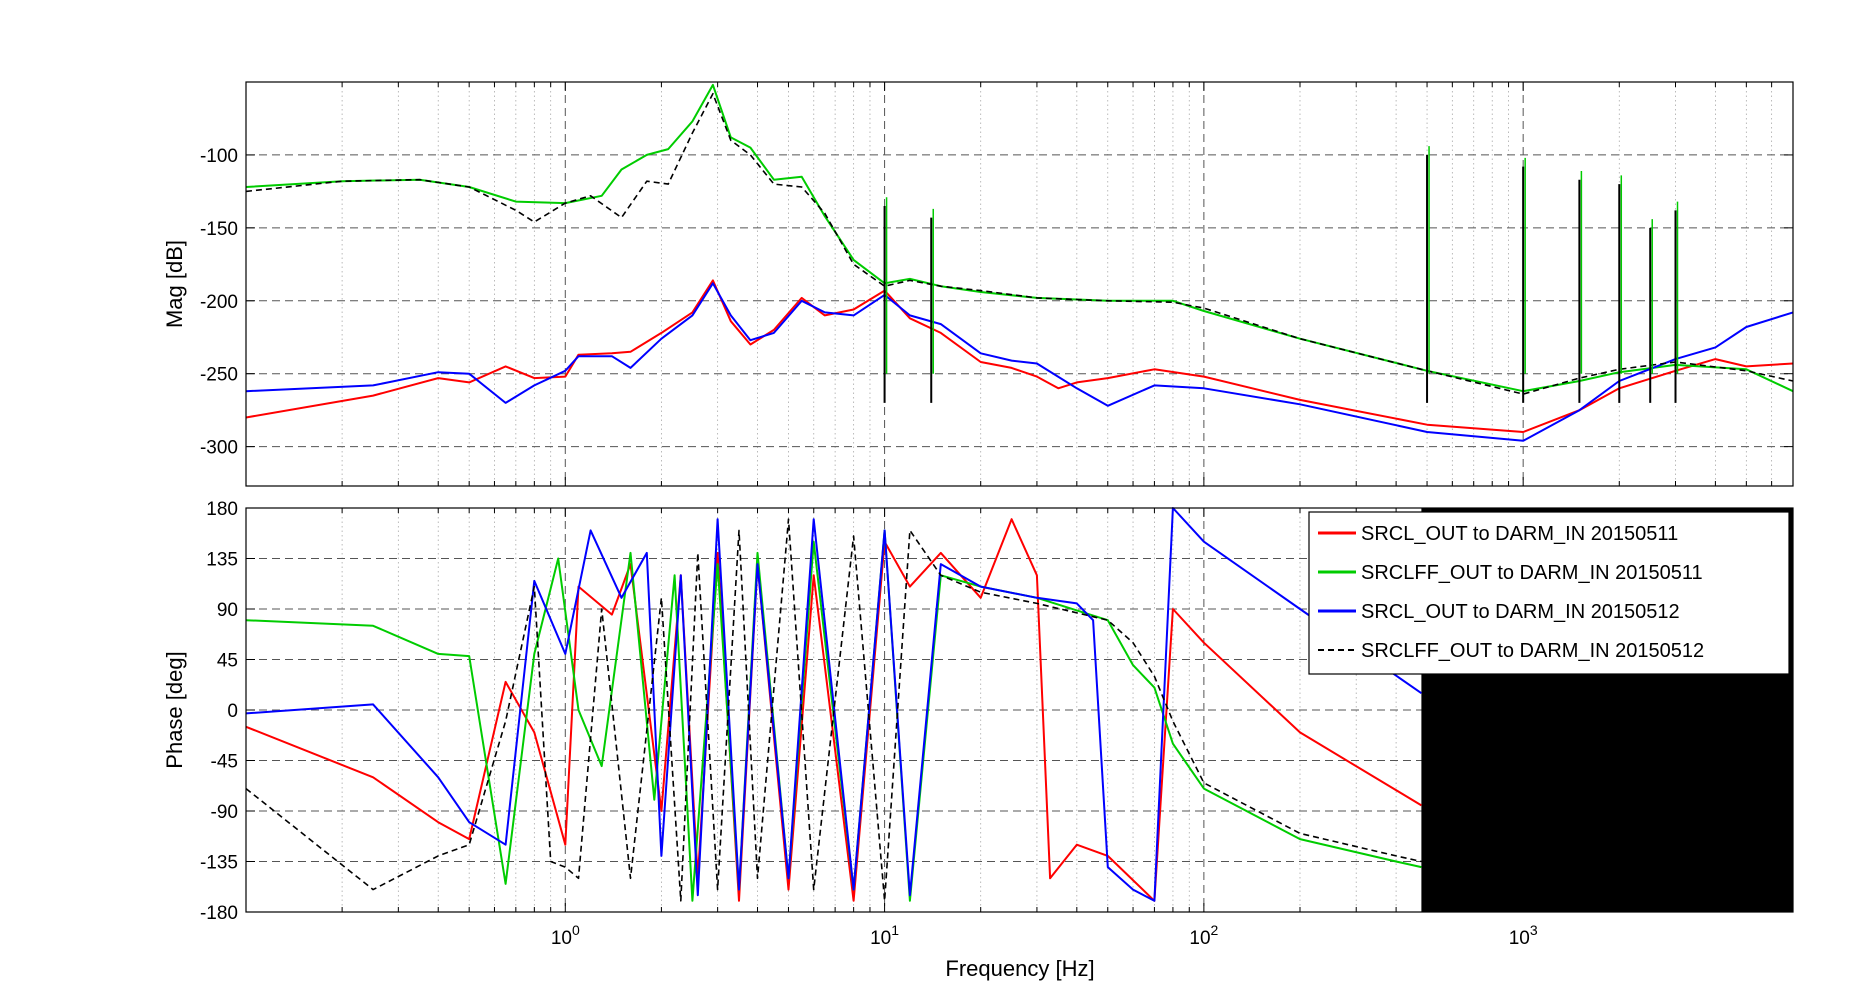  I want to click on phase-y-tick-label: 45, so click(227, 661).